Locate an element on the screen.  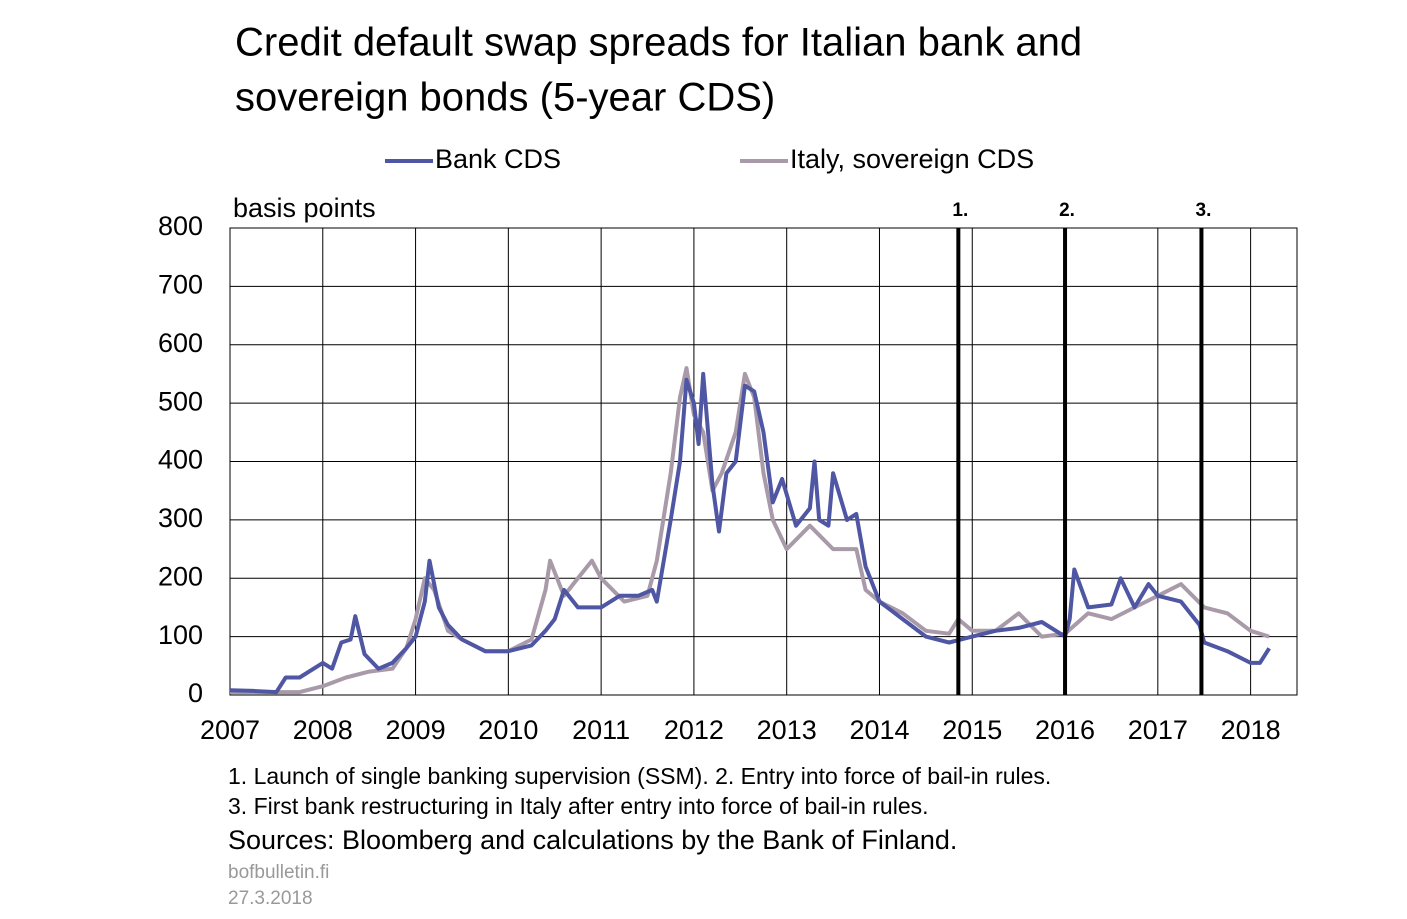
y-tick-label: 200 is located at coordinates (180, 576).